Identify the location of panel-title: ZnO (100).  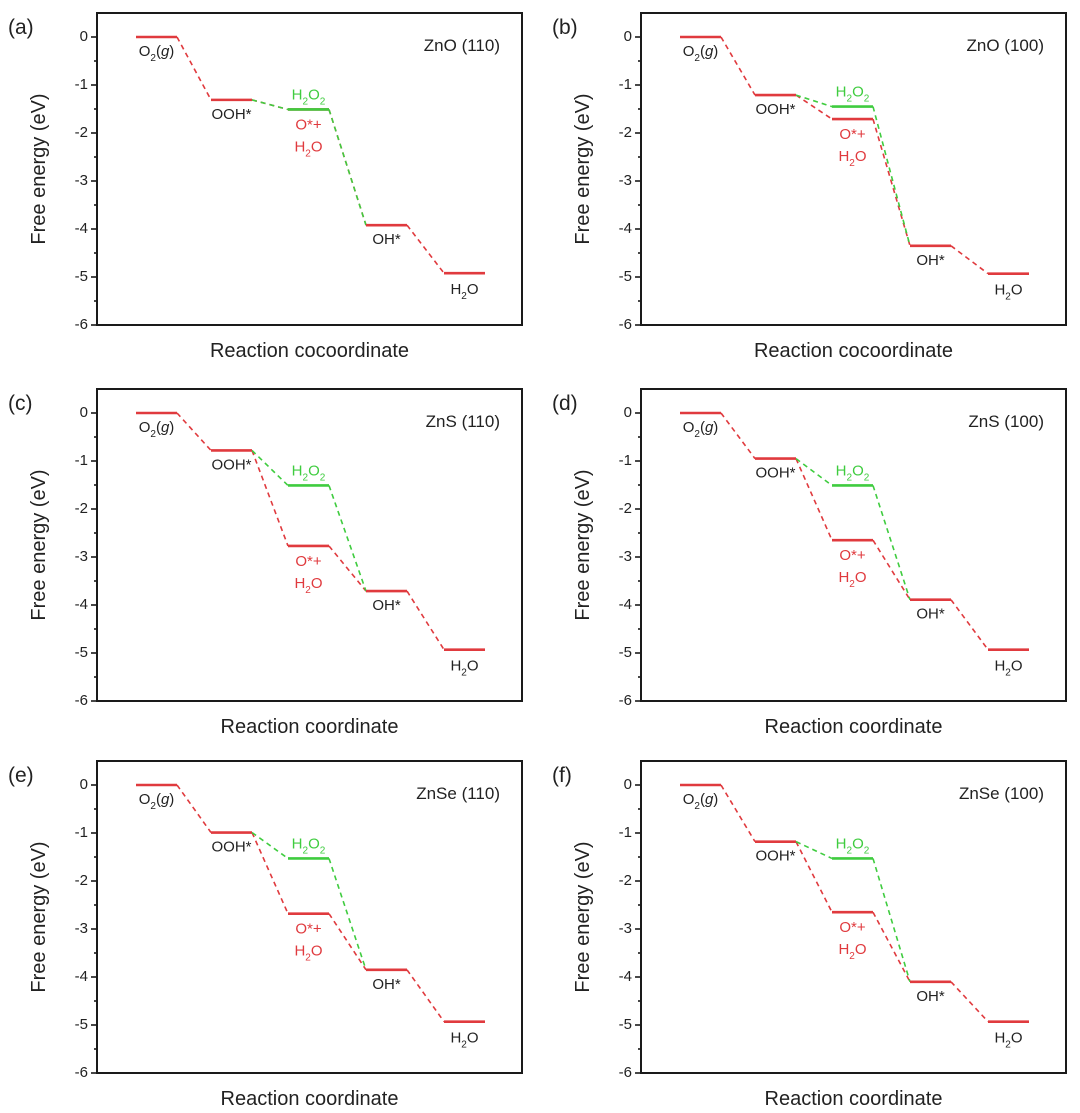
(1005, 45).